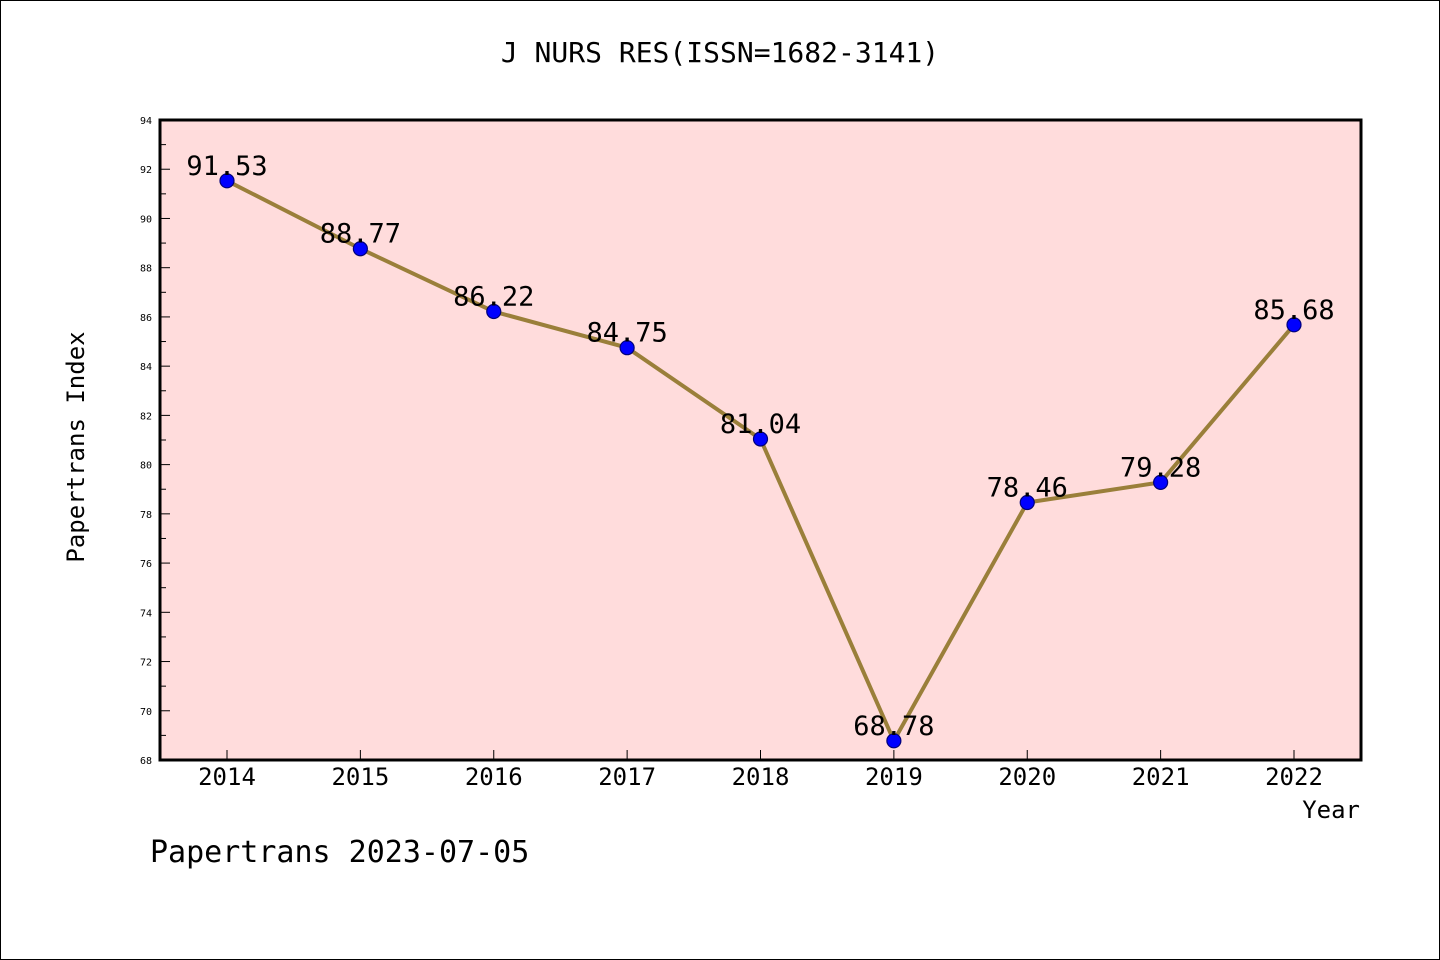  Describe the element at coordinates (360, 234) in the screenshot. I see `data-label: 88.77` at that location.